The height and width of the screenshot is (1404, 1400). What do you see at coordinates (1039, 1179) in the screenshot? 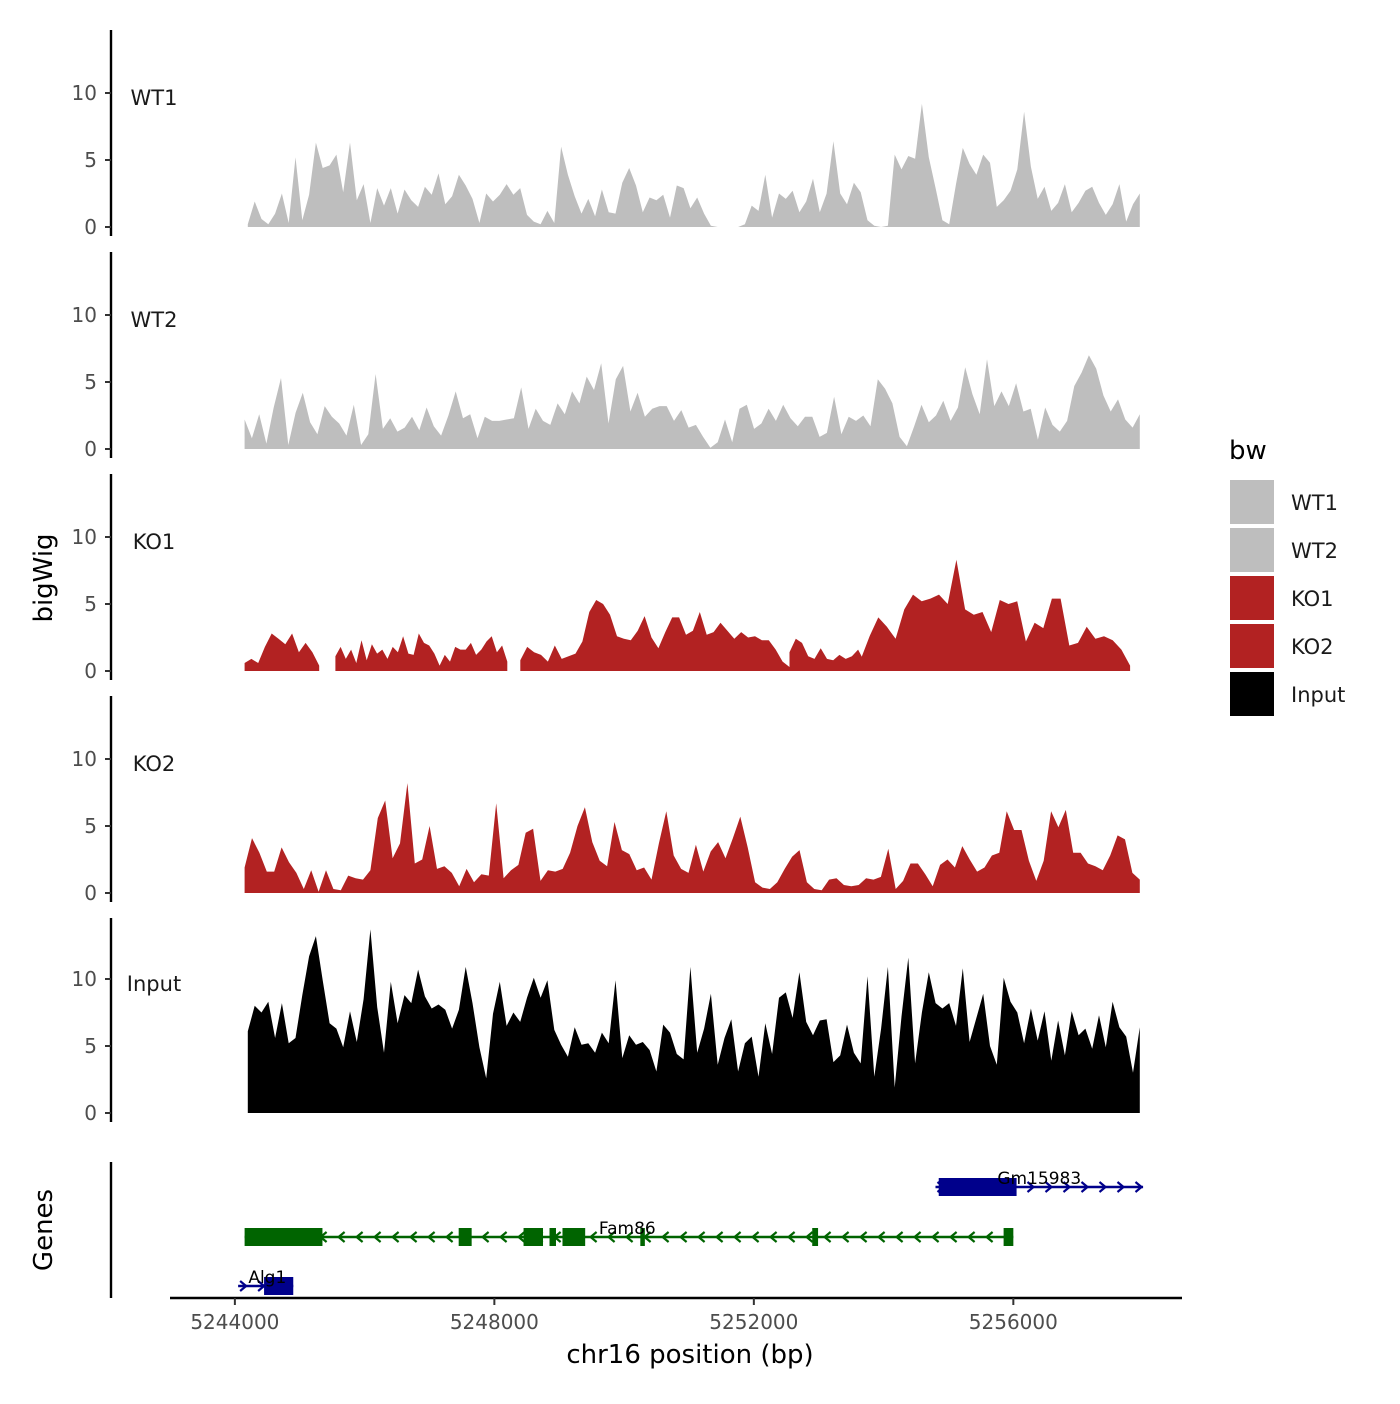
I see `gene-gm15983-label: Gm15983` at bounding box center [1039, 1179].